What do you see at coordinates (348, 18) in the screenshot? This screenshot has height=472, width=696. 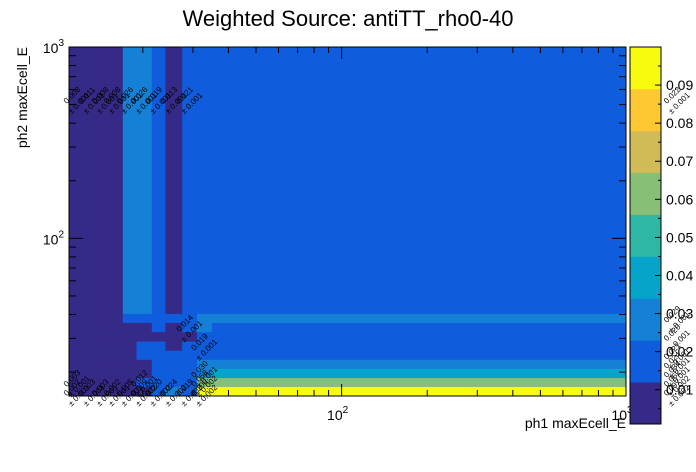 I see `chart-title: Weighted Source: antiTT_rho0-40` at bounding box center [348, 18].